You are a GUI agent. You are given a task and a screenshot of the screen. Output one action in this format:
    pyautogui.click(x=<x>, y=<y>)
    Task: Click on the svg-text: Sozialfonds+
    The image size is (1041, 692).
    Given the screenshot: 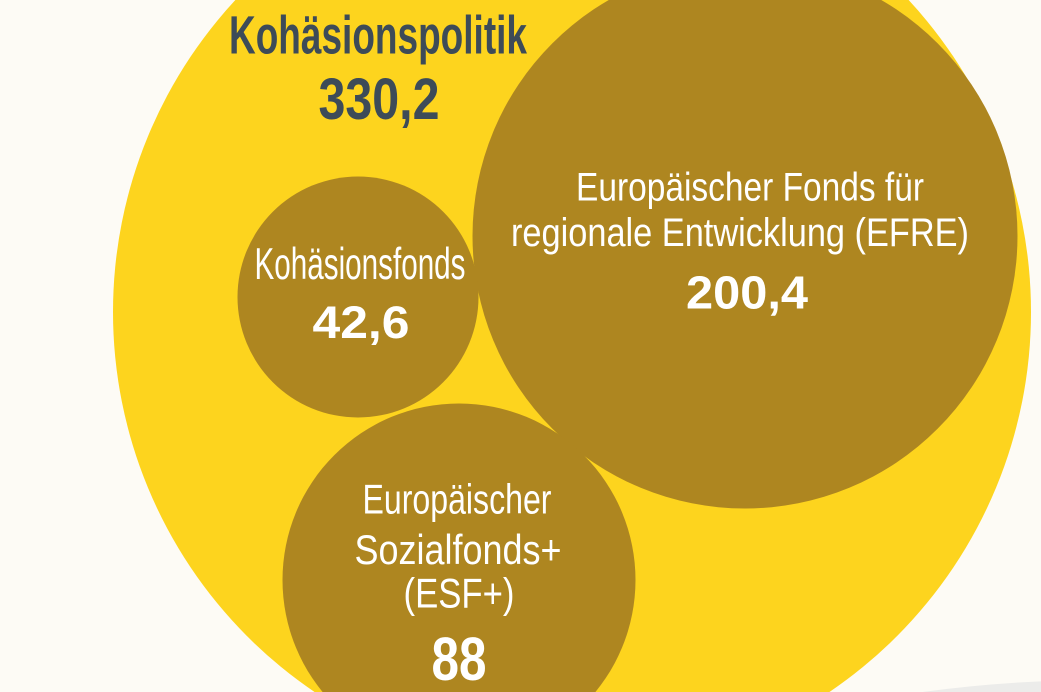 What is the action you would take?
    pyautogui.click(x=458, y=549)
    